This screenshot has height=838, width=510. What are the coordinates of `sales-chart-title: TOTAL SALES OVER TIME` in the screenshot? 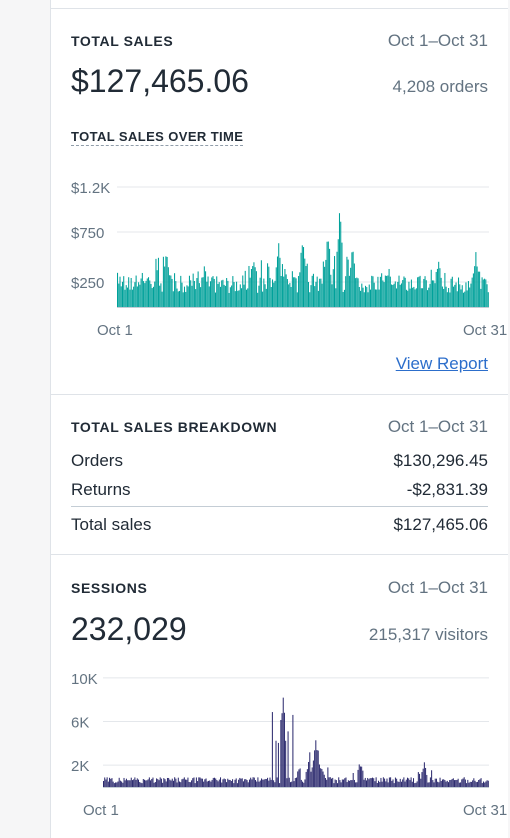 It's located at (157, 137).